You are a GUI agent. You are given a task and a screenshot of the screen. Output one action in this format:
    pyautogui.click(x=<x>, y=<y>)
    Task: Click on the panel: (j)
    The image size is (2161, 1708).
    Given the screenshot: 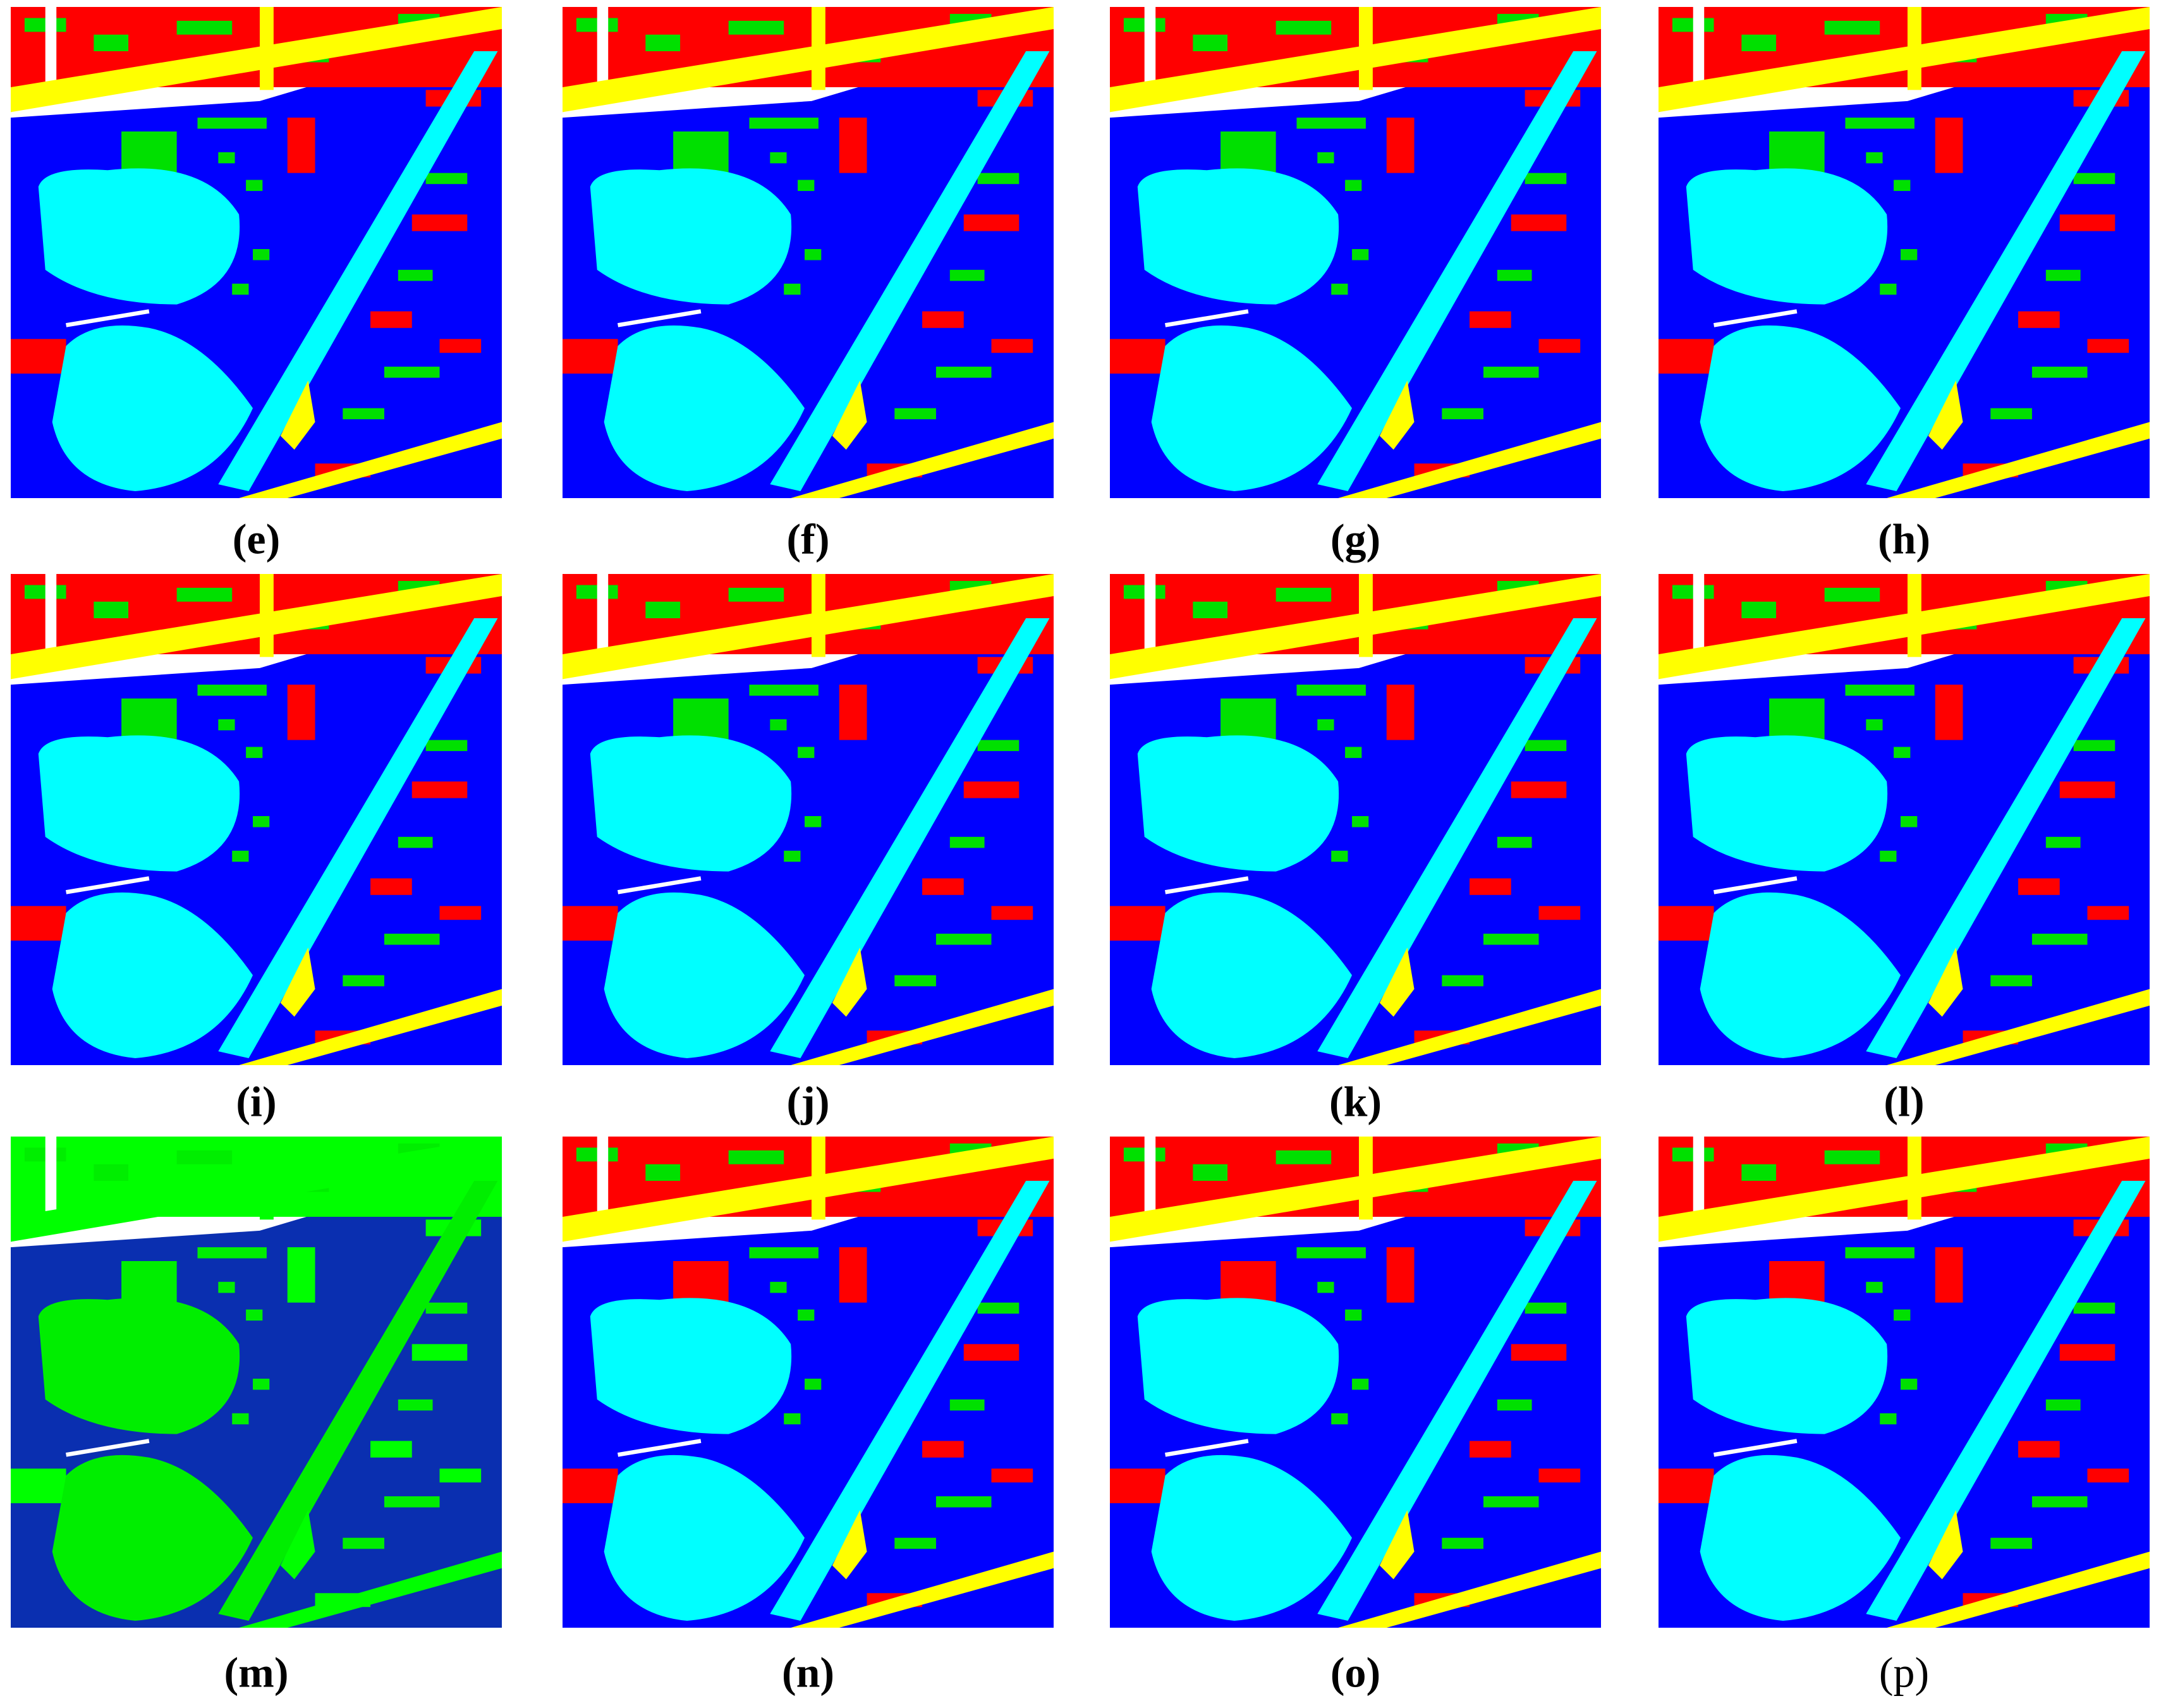 What is the action you would take?
    pyautogui.click(x=808, y=850)
    